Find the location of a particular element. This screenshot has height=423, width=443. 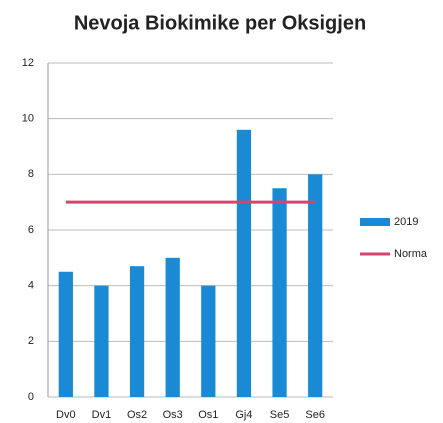

y-tick-label: 8 is located at coordinates (31, 174).